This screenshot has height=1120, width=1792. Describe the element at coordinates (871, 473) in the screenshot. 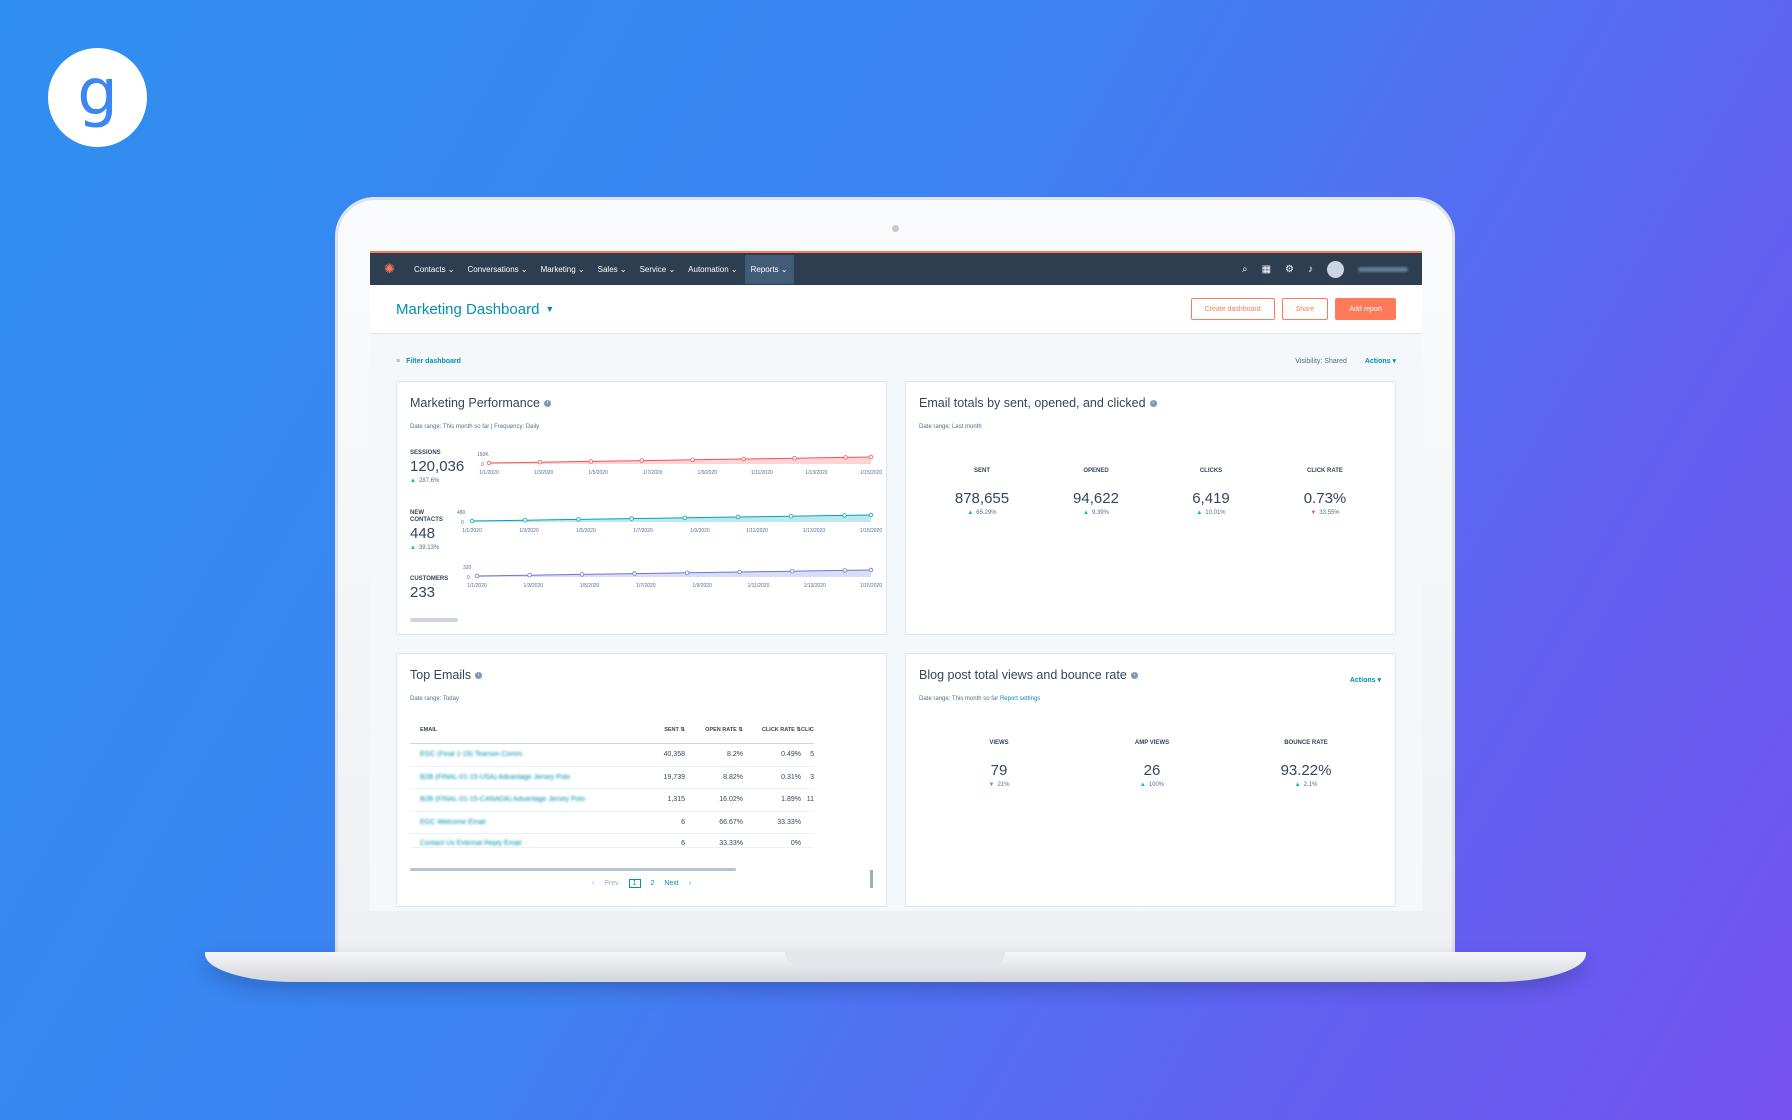

I see `x-axis-date-label: 1/15/2020` at that location.